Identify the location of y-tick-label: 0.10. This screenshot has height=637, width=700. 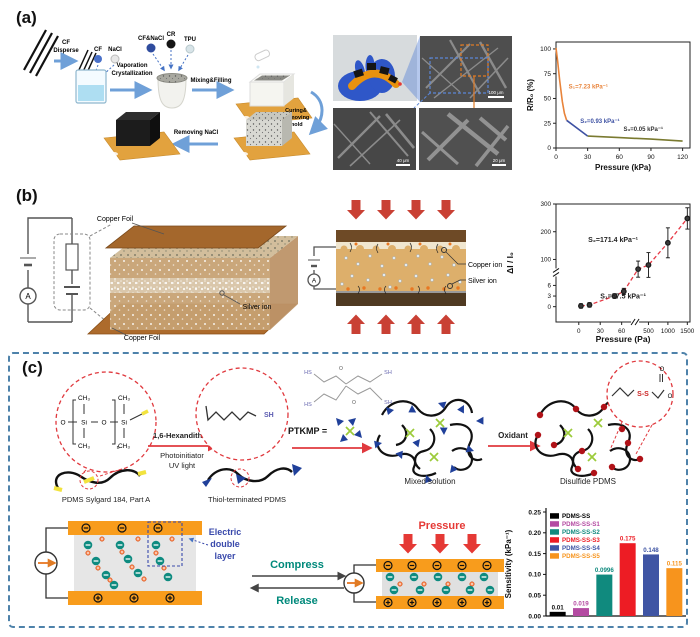
(534, 575).